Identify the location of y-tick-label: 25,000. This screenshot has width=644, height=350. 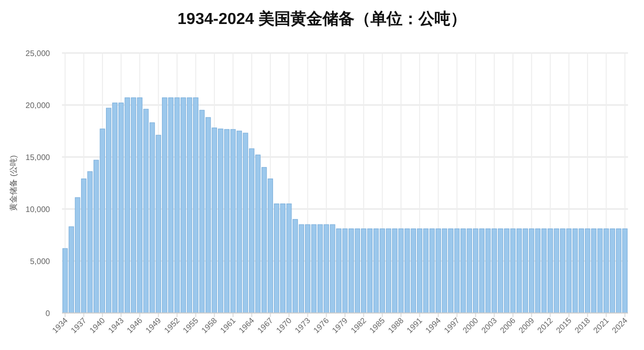
(38, 53).